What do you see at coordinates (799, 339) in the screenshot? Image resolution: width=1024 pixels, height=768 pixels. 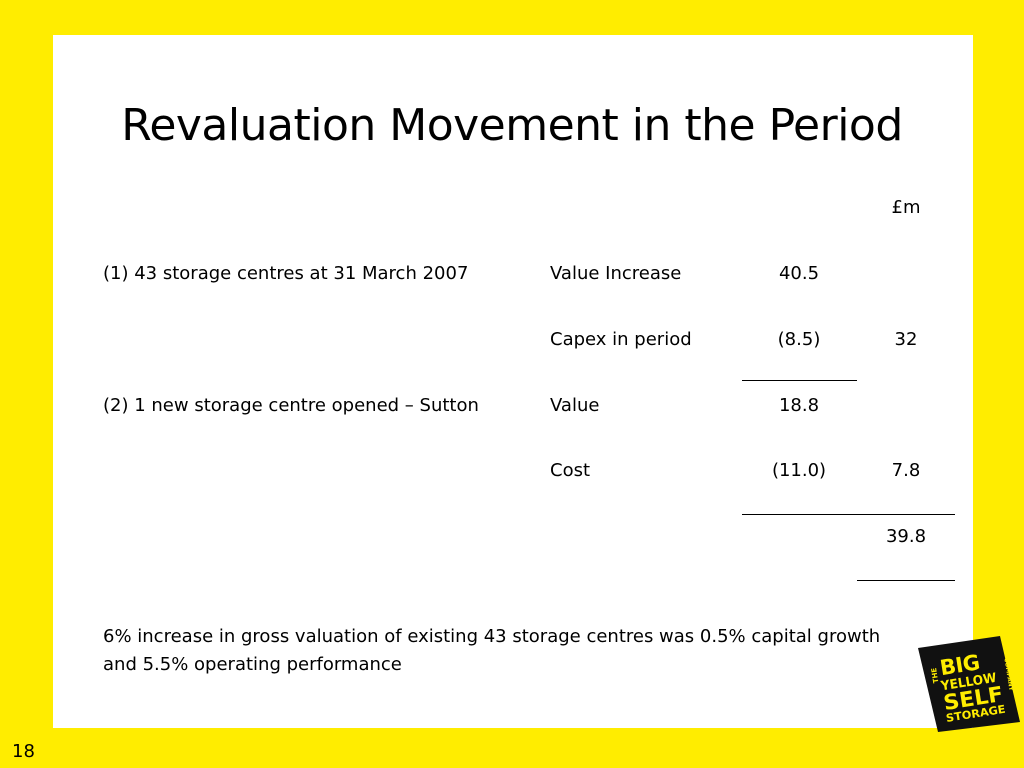 I see `row-2-amount: (8.5)` at bounding box center [799, 339].